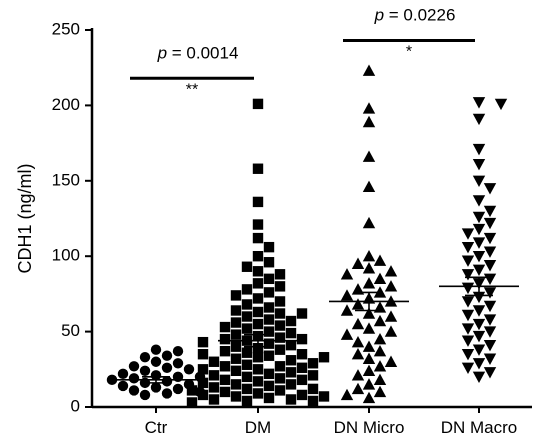 The image size is (550, 445). I want to click on y-tick-label: 50, so click(70, 330).